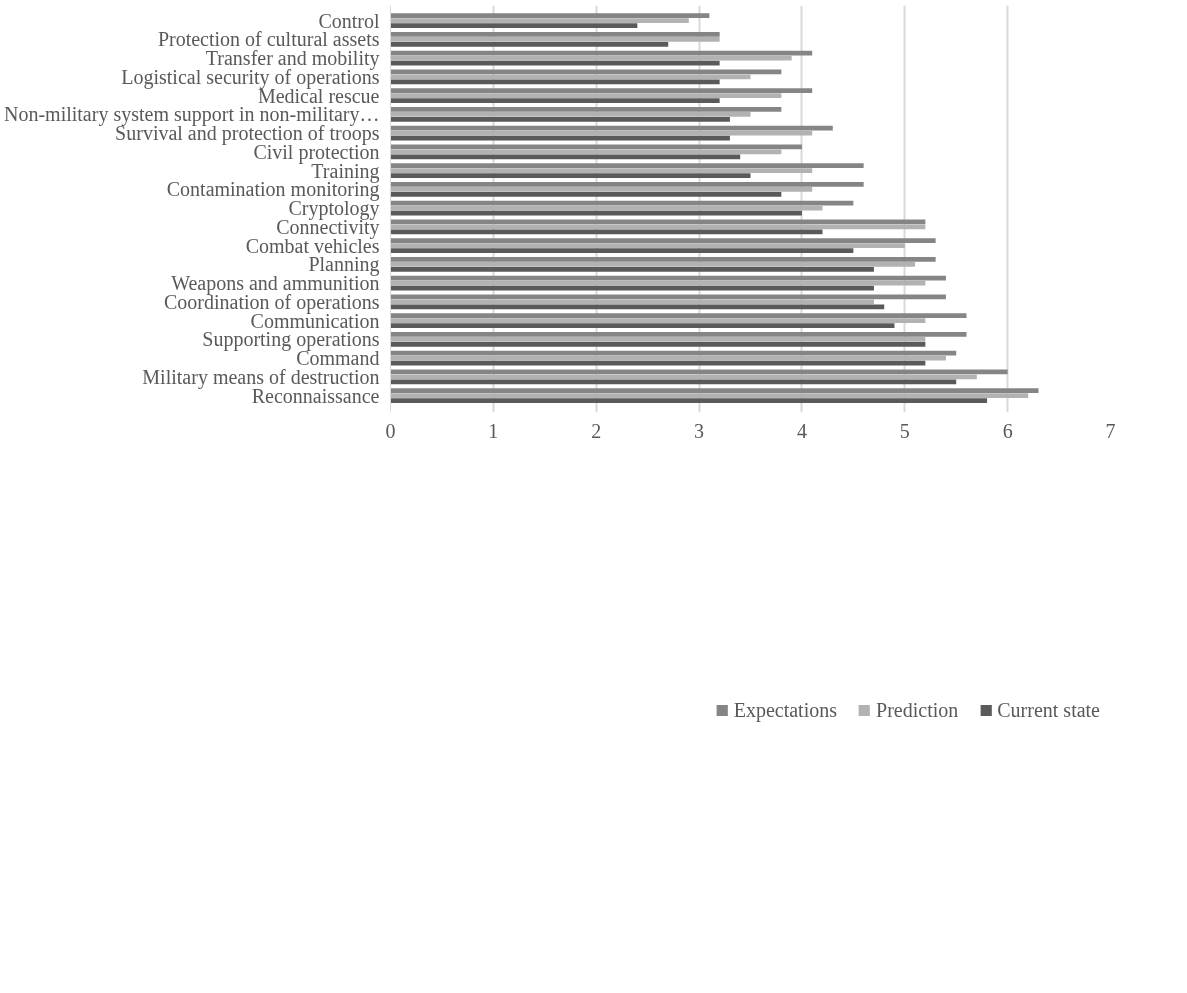  I want to click on y-tick-label: Training, so click(345, 171).